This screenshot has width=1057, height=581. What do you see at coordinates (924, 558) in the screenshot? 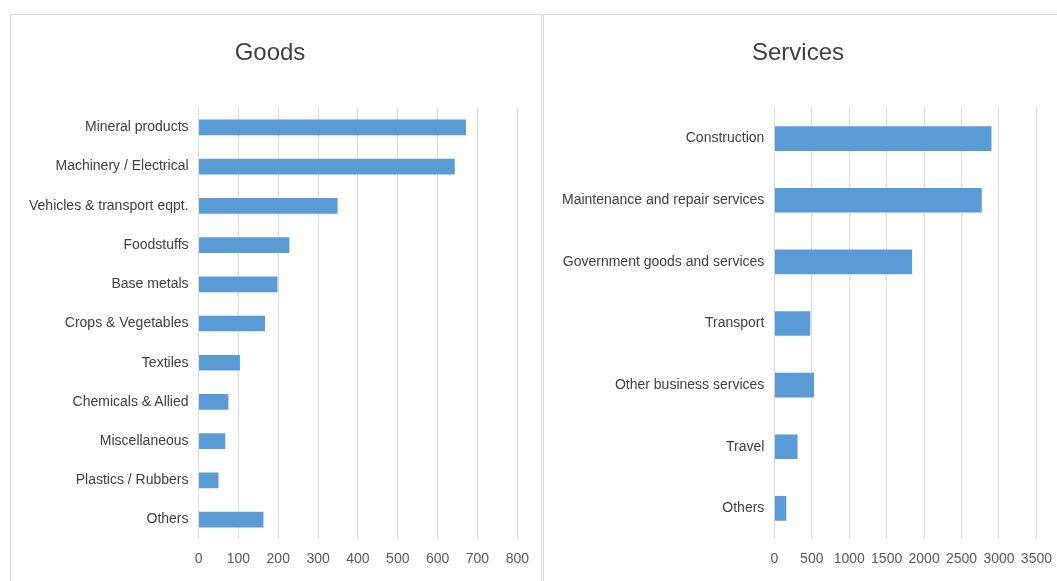
I see `x-tick-label: 2000` at bounding box center [924, 558].